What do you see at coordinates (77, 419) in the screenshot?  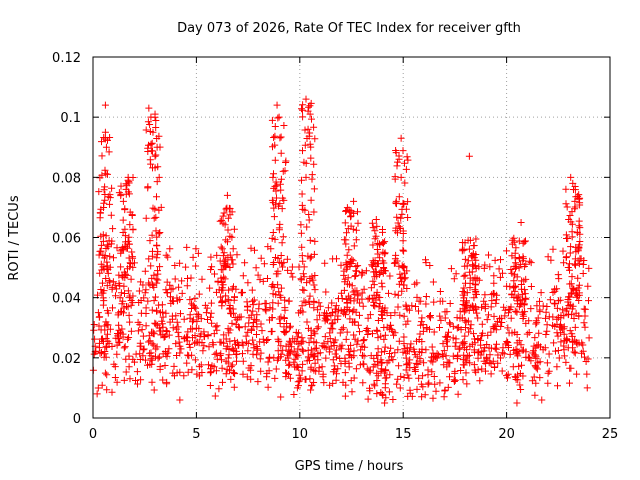 I see `y-tick-label: 0` at bounding box center [77, 419].